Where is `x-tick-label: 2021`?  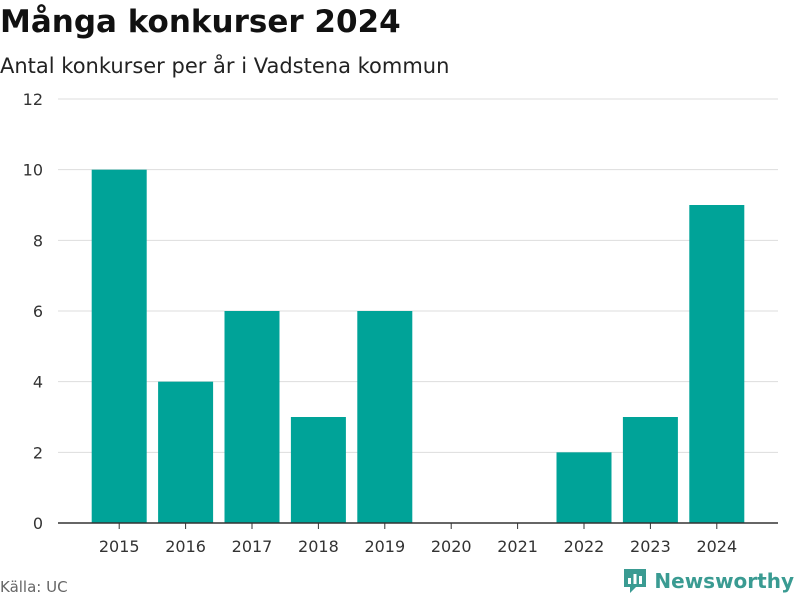
x-tick-label: 2021 is located at coordinates (517, 546).